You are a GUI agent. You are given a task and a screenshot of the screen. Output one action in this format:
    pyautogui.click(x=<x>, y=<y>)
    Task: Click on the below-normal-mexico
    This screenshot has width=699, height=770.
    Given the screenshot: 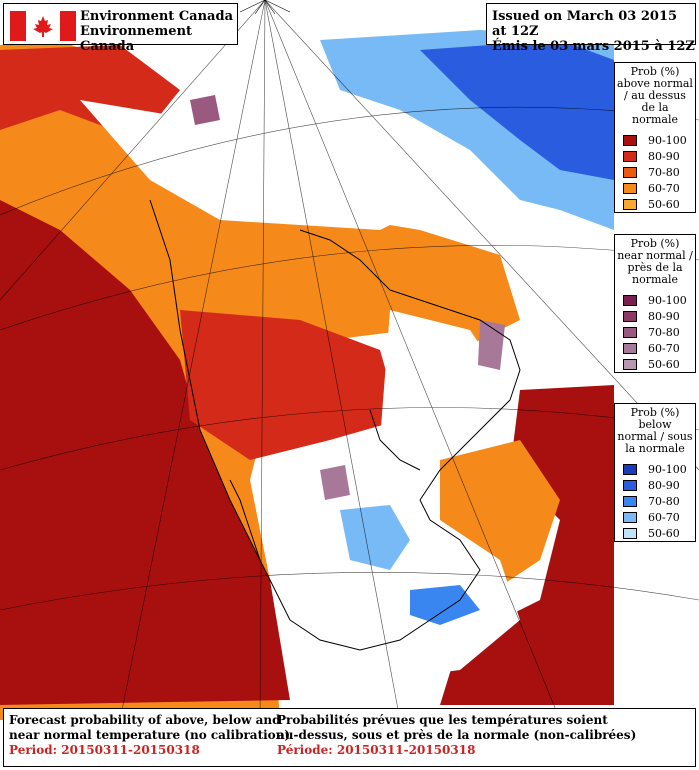 What is the action you would take?
    pyautogui.click(x=375, y=537)
    